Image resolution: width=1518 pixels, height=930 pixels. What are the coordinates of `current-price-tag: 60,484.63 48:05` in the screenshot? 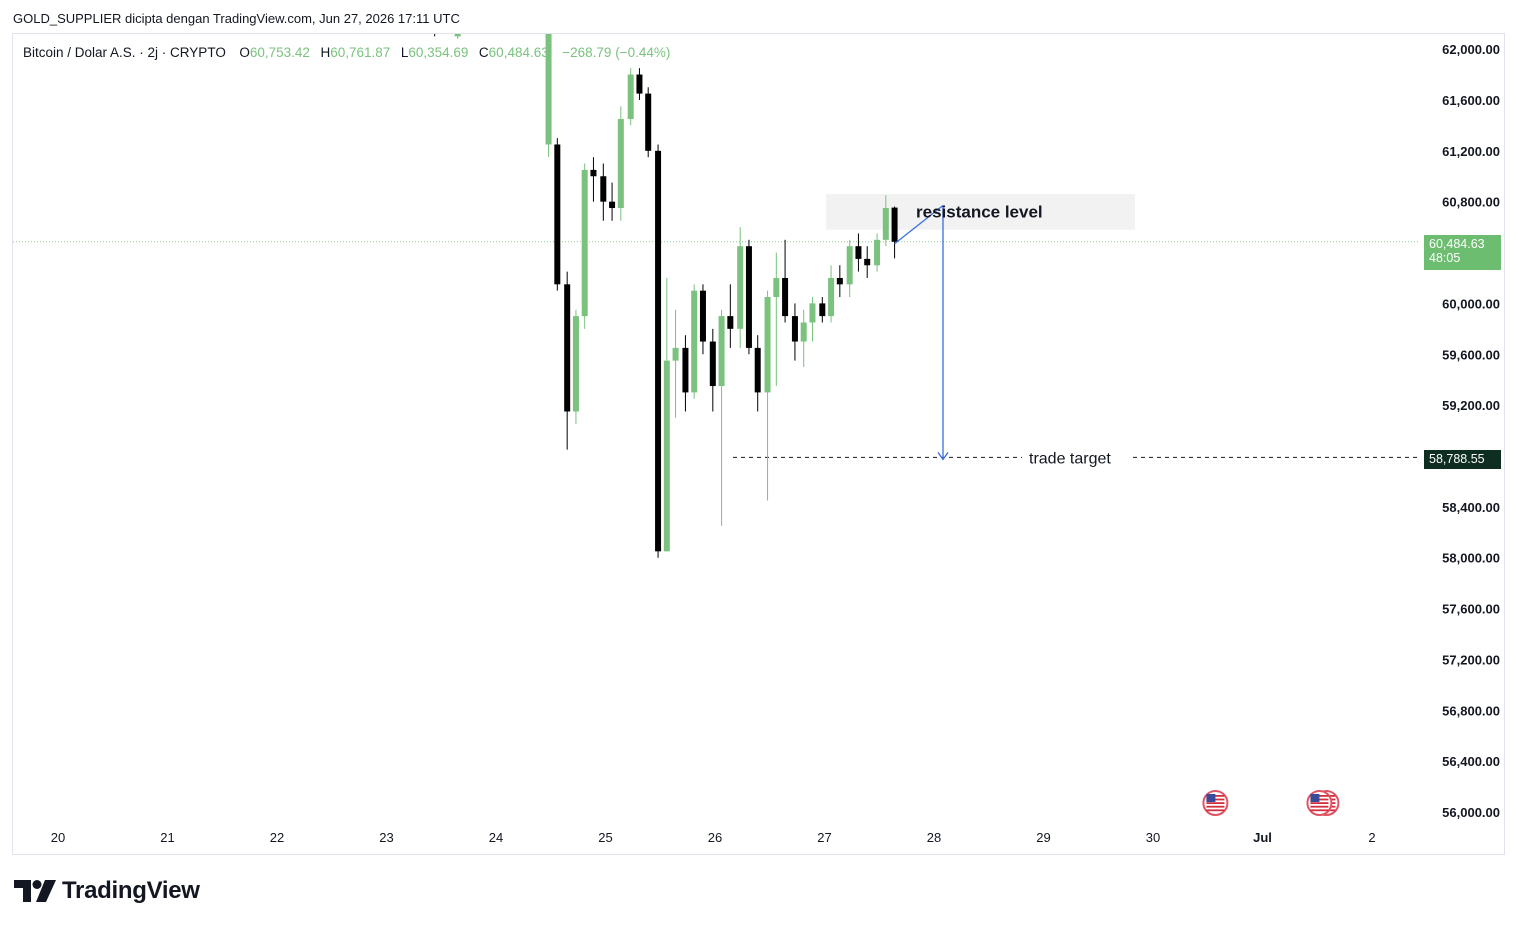 It's located at (1462, 252).